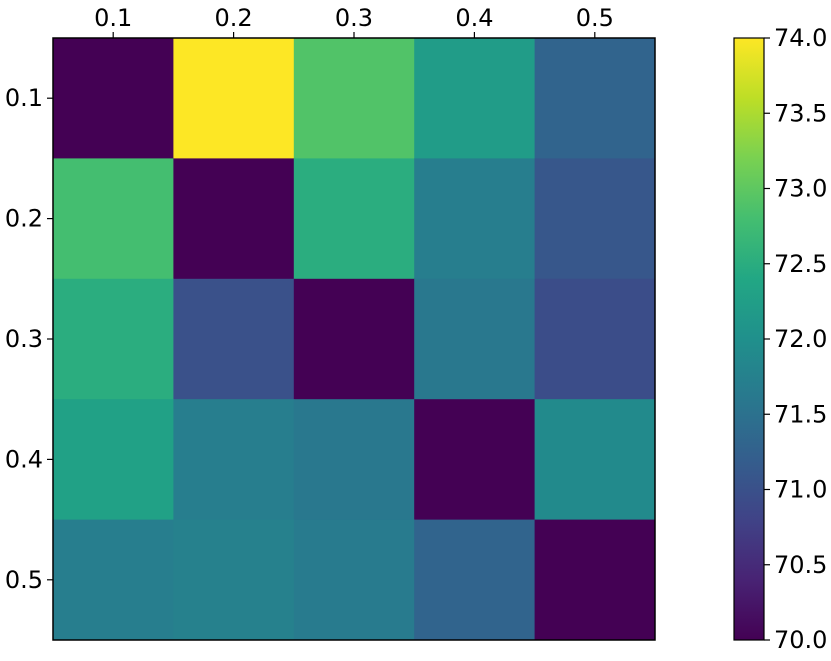  I want to click on heatmap-cell-r2-c5, so click(595, 219).